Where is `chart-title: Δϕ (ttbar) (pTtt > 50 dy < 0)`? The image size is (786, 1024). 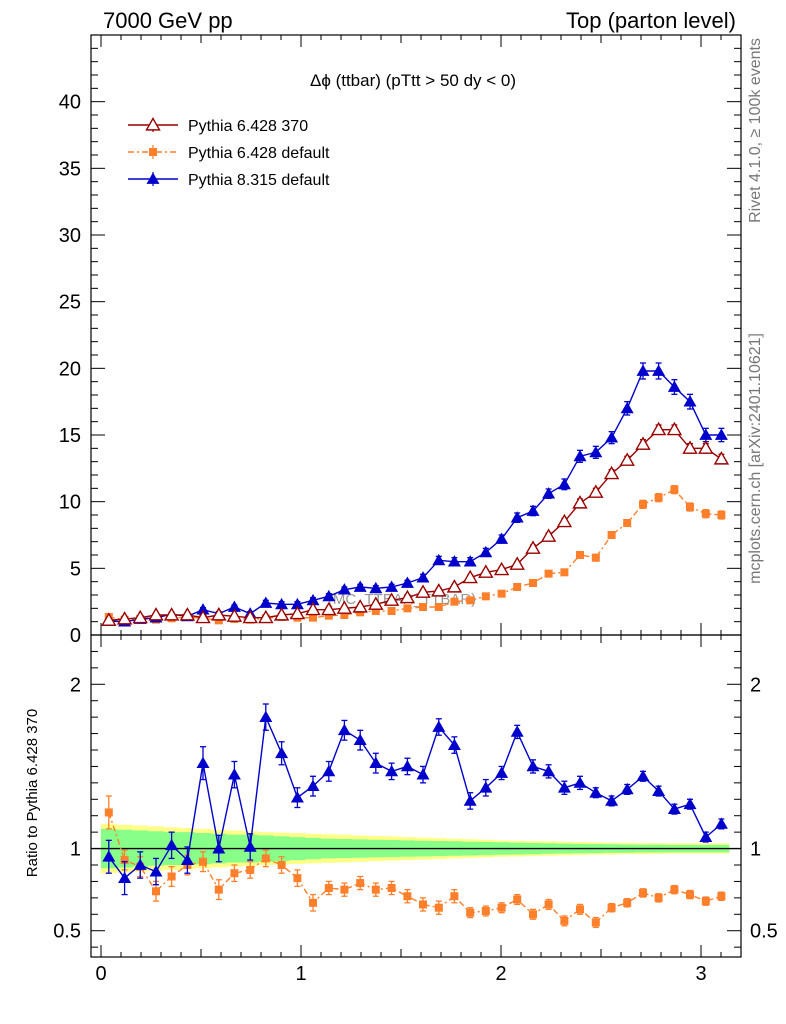 chart-title: Δϕ (ttbar) (pTtt > 50 dy < 0) is located at coordinates (413, 80).